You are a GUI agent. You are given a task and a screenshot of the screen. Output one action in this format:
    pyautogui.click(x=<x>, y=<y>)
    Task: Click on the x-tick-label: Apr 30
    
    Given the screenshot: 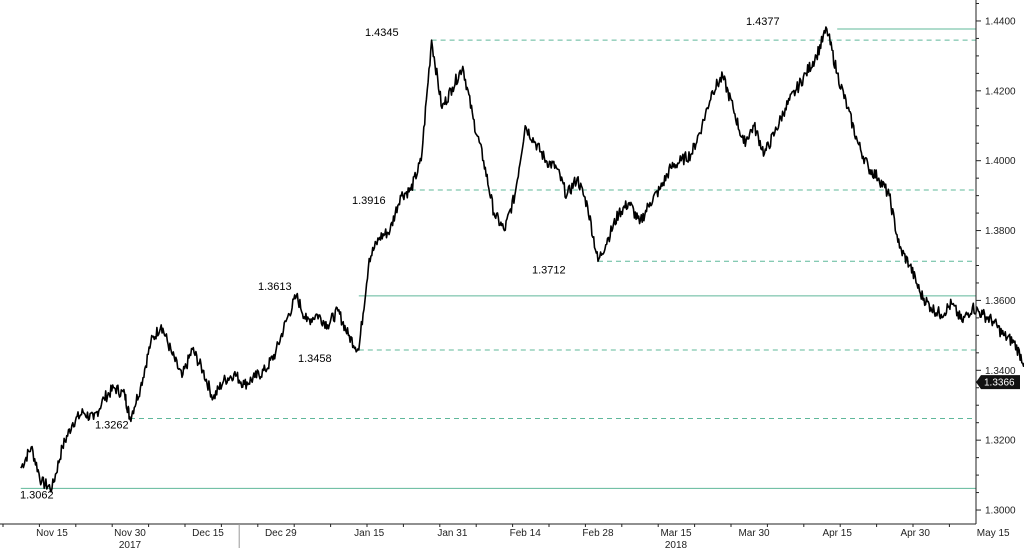 What is the action you would take?
    pyautogui.click(x=915, y=533)
    